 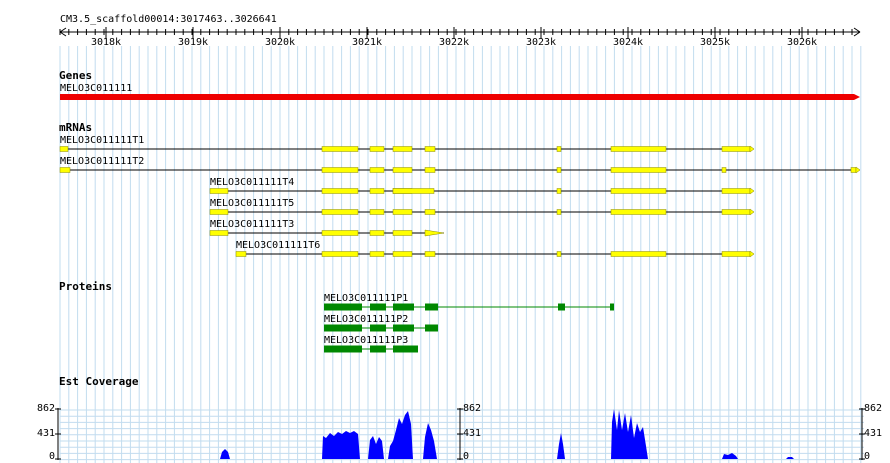 What do you see at coordinates (802, 42) in the screenshot?
I see `ruler-tick-label: 3026k` at bounding box center [802, 42].